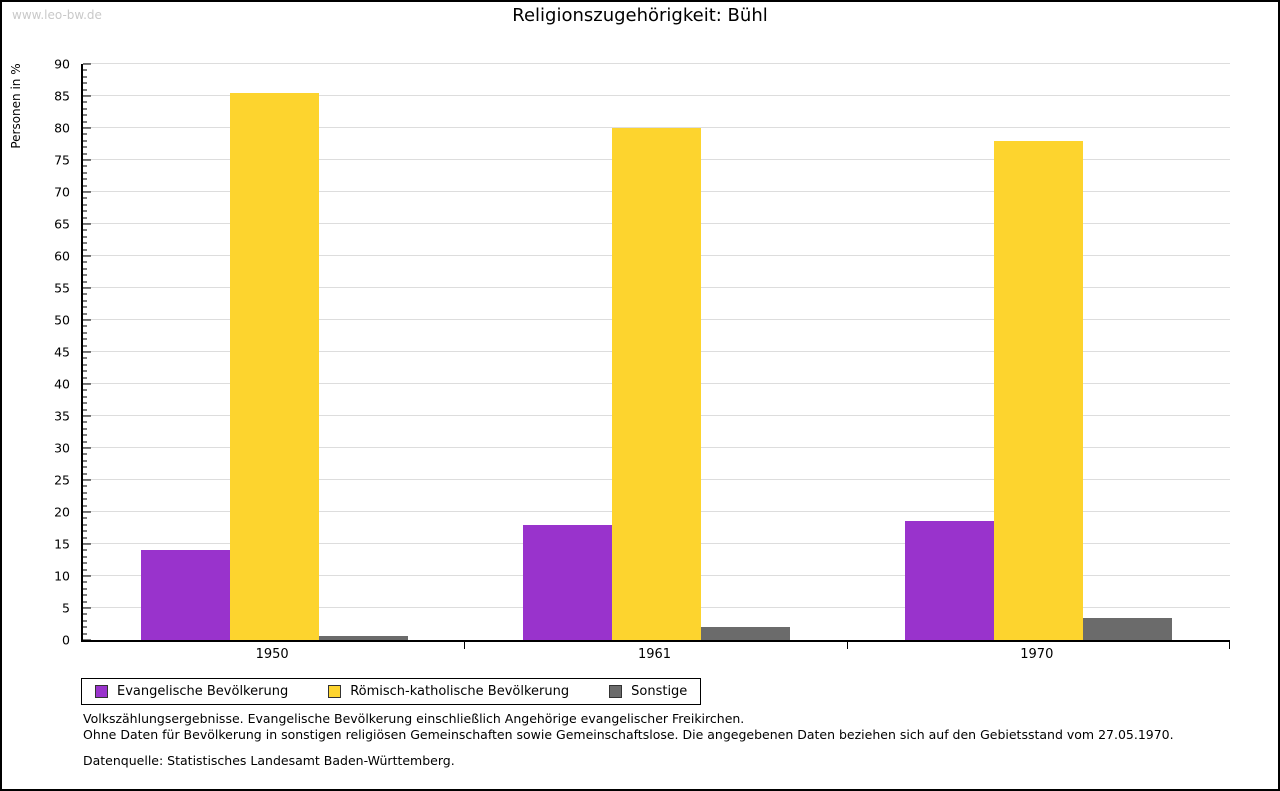  What do you see at coordinates (62, 191) in the screenshot?
I see `y-tick-label: 70` at bounding box center [62, 191].